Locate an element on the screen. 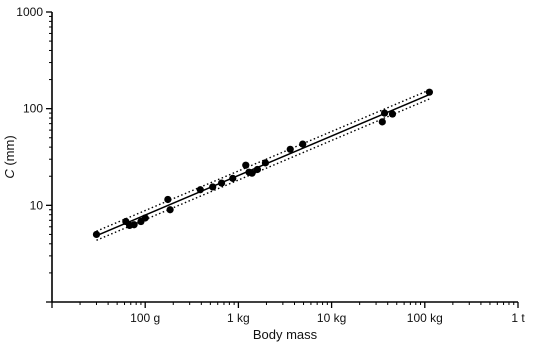 The image size is (535, 346). x-tick-label: 1 kg is located at coordinates (238, 318).